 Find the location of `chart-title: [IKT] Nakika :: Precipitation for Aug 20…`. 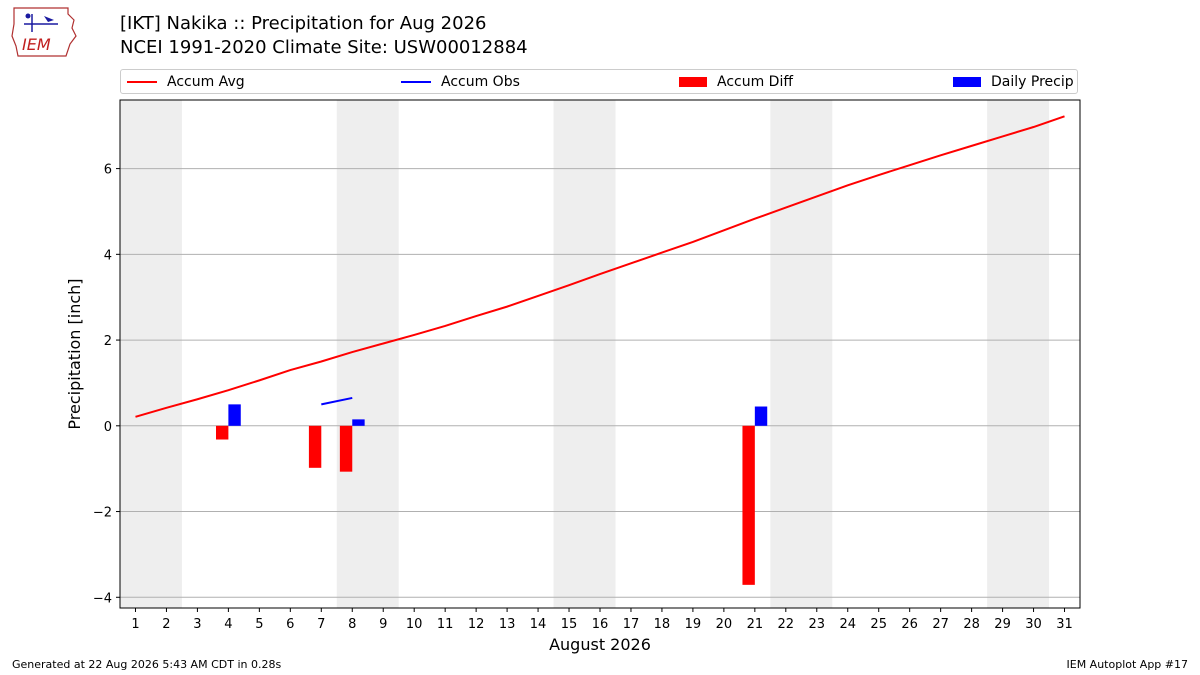

chart-title: [IKT] Nakika :: Precipitation for Aug 20… is located at coordinates (303, 23).